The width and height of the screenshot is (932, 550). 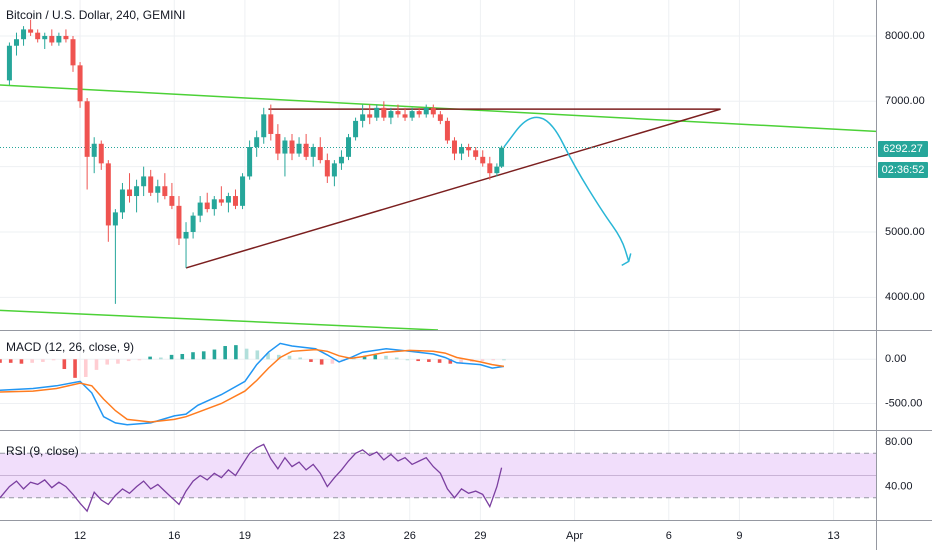 What do you see at coordinates (899, 487) in the screenshot?
I see `rsi-tick-label: 40.00` at bounding box center [899, 487].